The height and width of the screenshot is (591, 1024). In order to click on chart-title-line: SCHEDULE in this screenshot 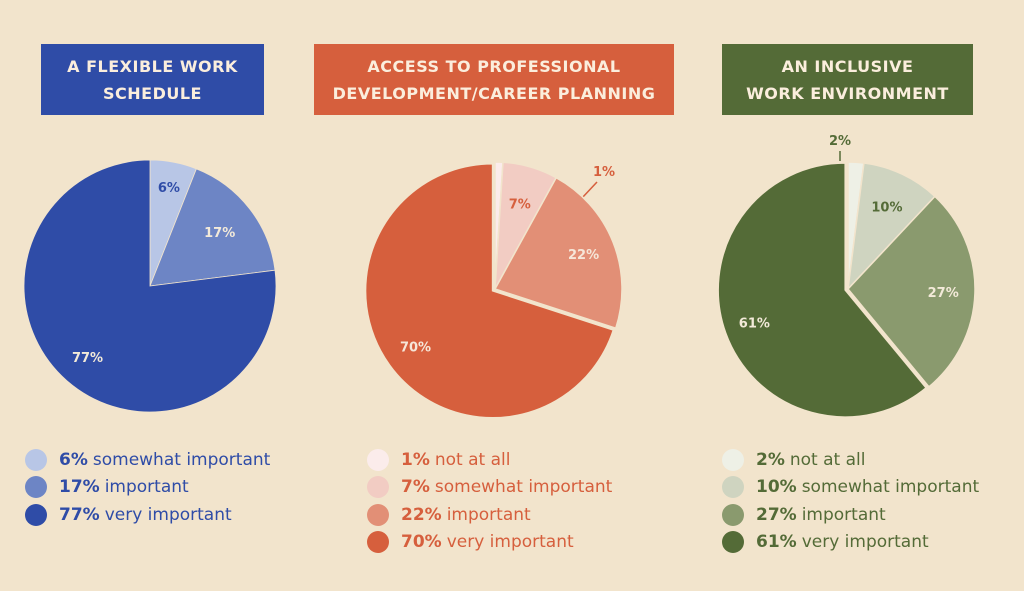, I will do `click(152, 93)`.